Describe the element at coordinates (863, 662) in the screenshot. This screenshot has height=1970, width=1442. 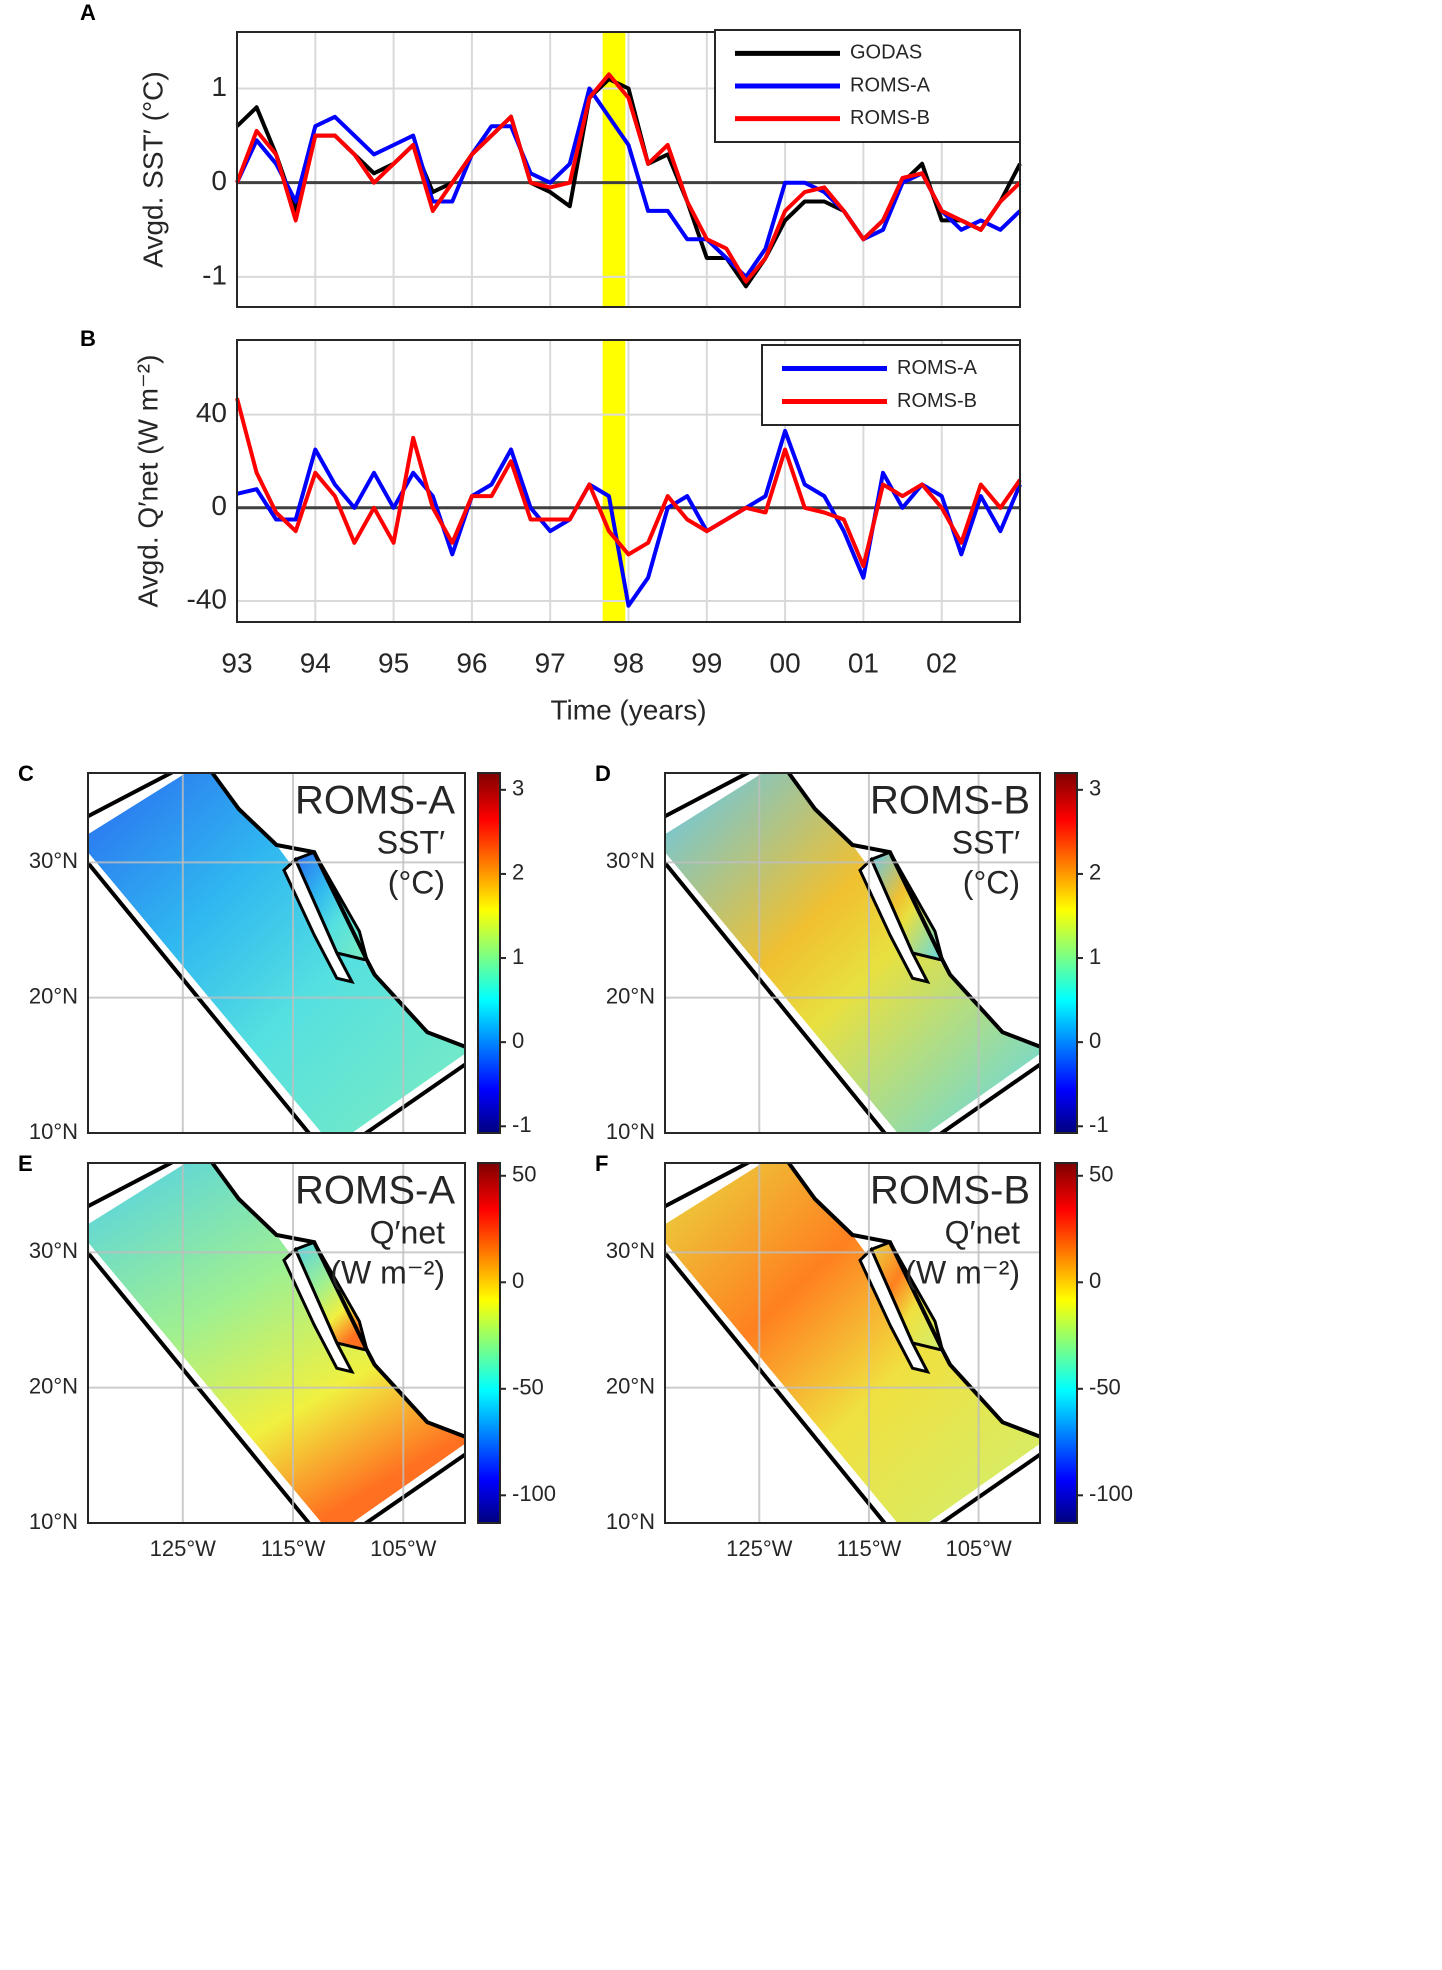
I see `x-tick-label: 01` at that location.